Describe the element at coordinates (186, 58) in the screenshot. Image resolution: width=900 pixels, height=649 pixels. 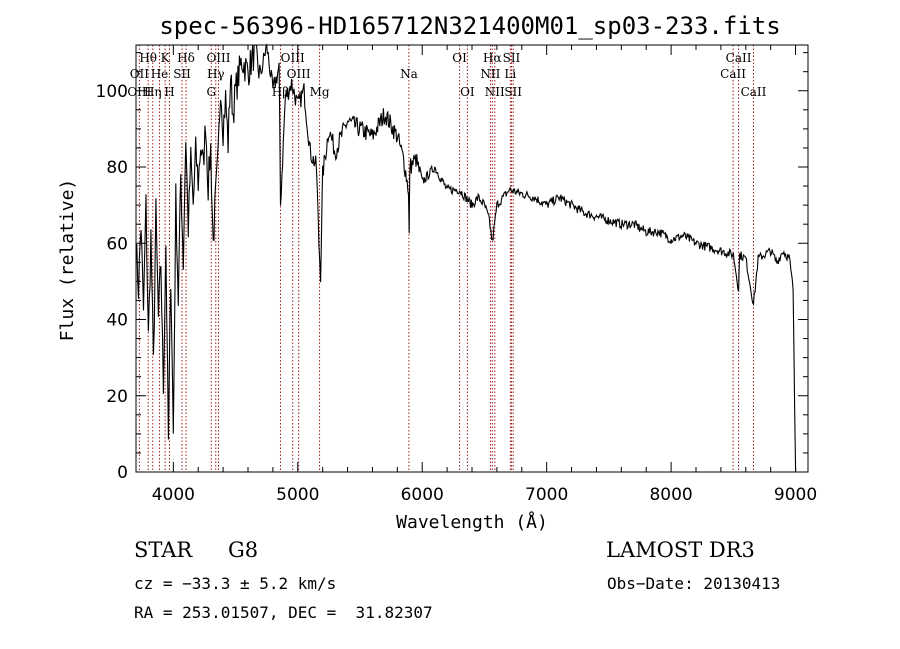
I see `spectral-line-label: Hδ` at that location.